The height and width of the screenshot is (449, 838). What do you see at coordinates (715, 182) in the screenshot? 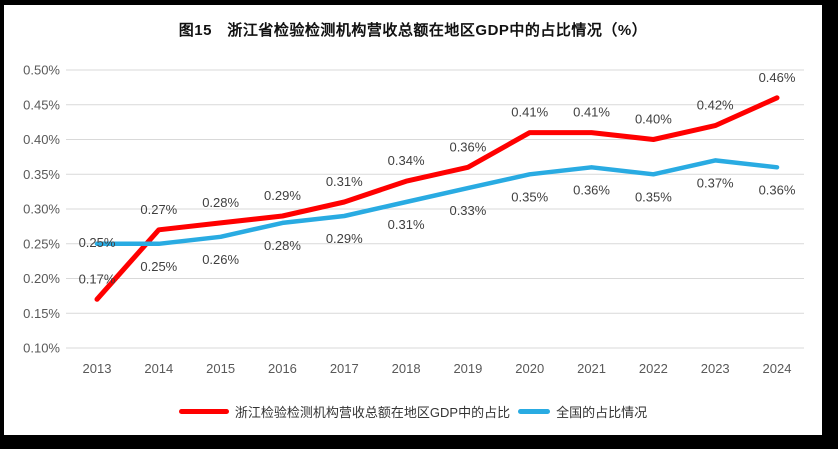
I see `data-label: 0.37%` at bounding box center [715, 182].